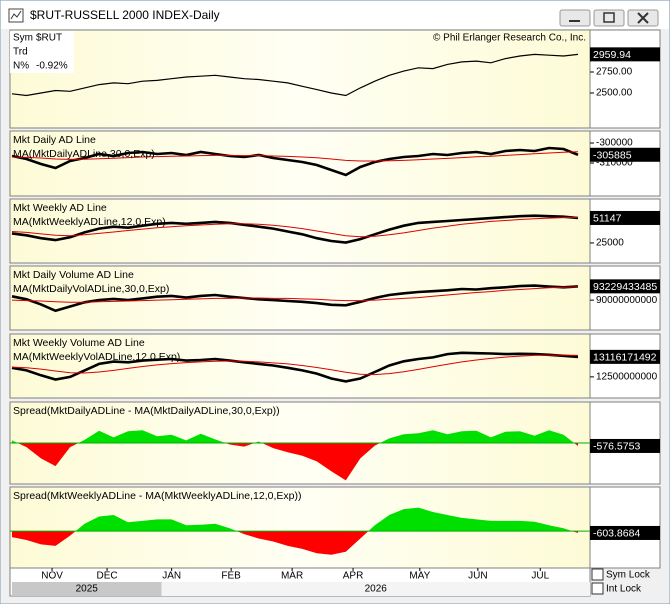 This screenshot has width=670, height=604. Describe the element at coordinates (612, 55) in the screenshot. I see `last-value-label: 2959.94` at that location.